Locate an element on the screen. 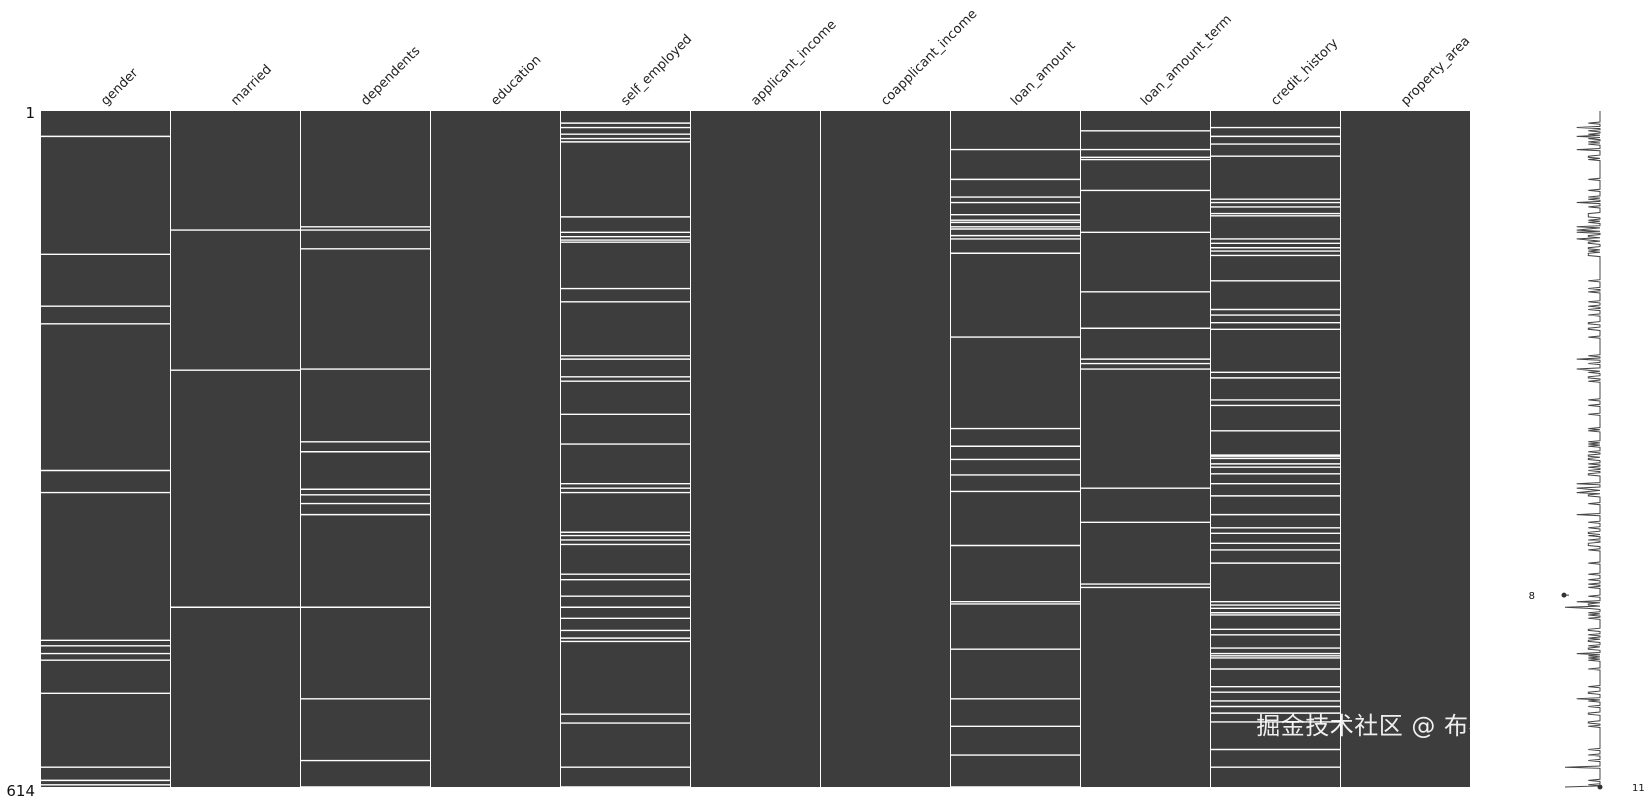 Image resolution: width=1650 pixels, height=803 pixels. column-cell-self_employed is located at coordinates (625, 449).